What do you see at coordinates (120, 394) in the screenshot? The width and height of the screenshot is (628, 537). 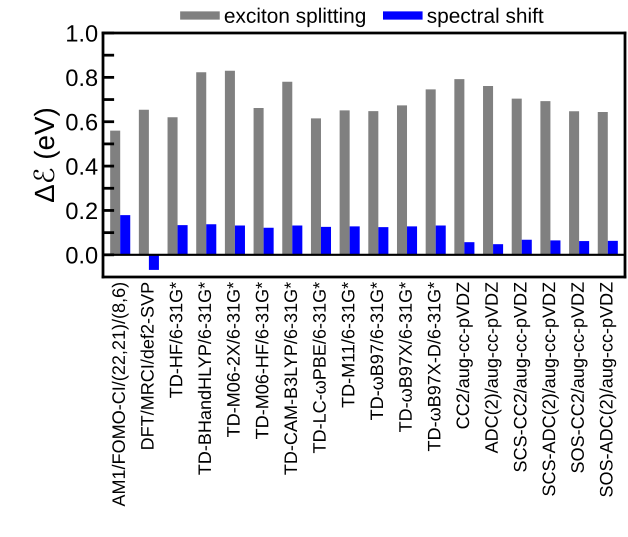 I see `x-tick-label: AM1/FOMO-CI/(22,21)/(8,6)` at bounding box center [120, 394].